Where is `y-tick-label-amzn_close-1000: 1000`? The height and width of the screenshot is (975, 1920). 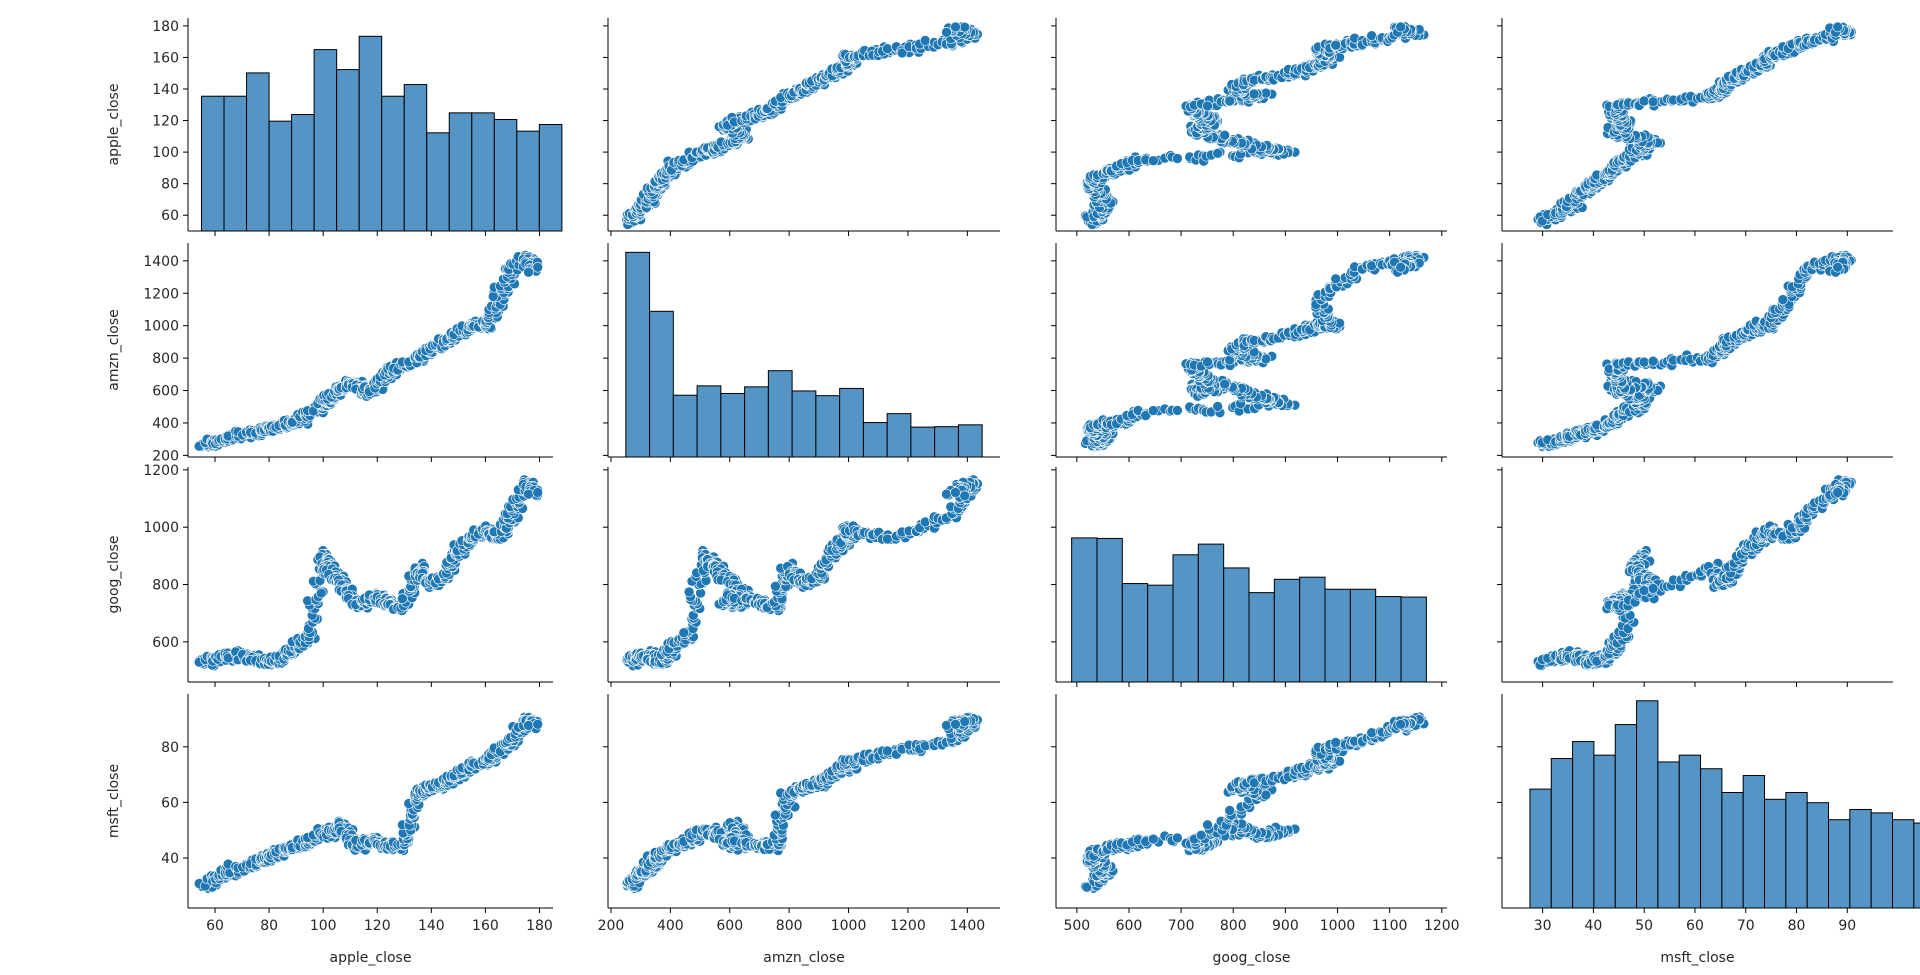
y-tick-label-amzn_close-1000: 1000 is located at coordinates (161, 327).